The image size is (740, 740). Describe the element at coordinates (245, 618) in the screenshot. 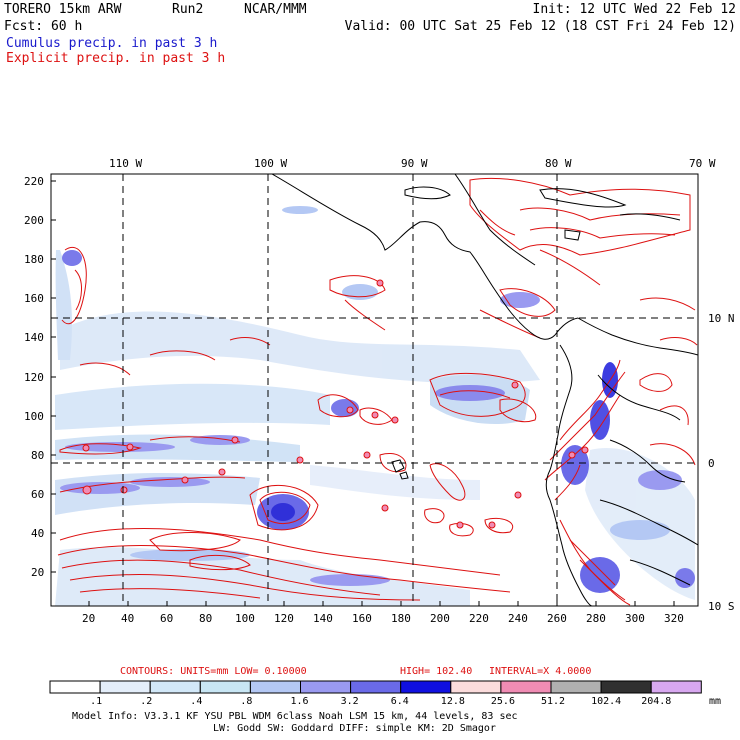

I see `x-tick-100: 100` at that location.